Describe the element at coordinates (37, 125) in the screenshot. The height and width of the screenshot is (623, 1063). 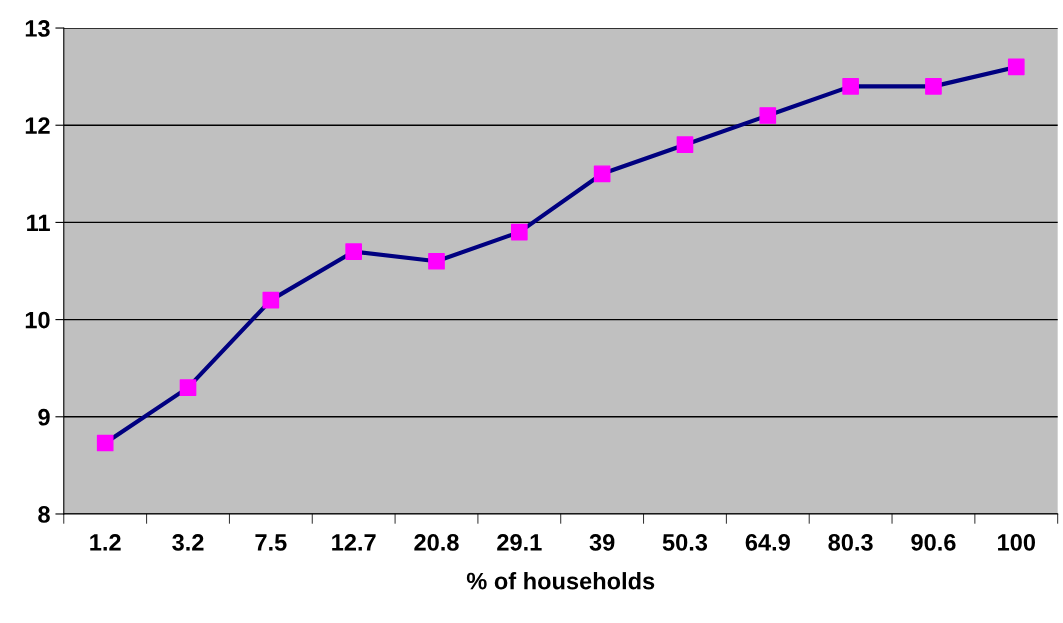
I see `y-tick-label: 12` at that location.